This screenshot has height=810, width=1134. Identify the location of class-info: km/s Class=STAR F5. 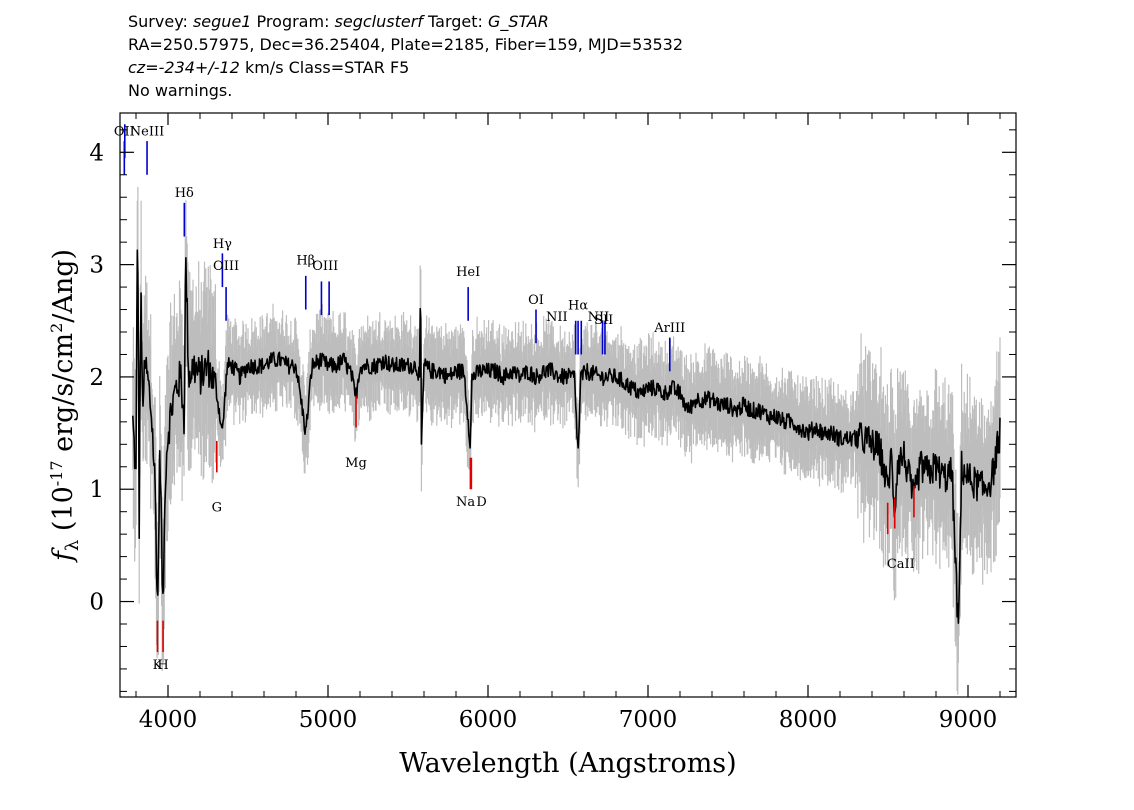
(324, 67).